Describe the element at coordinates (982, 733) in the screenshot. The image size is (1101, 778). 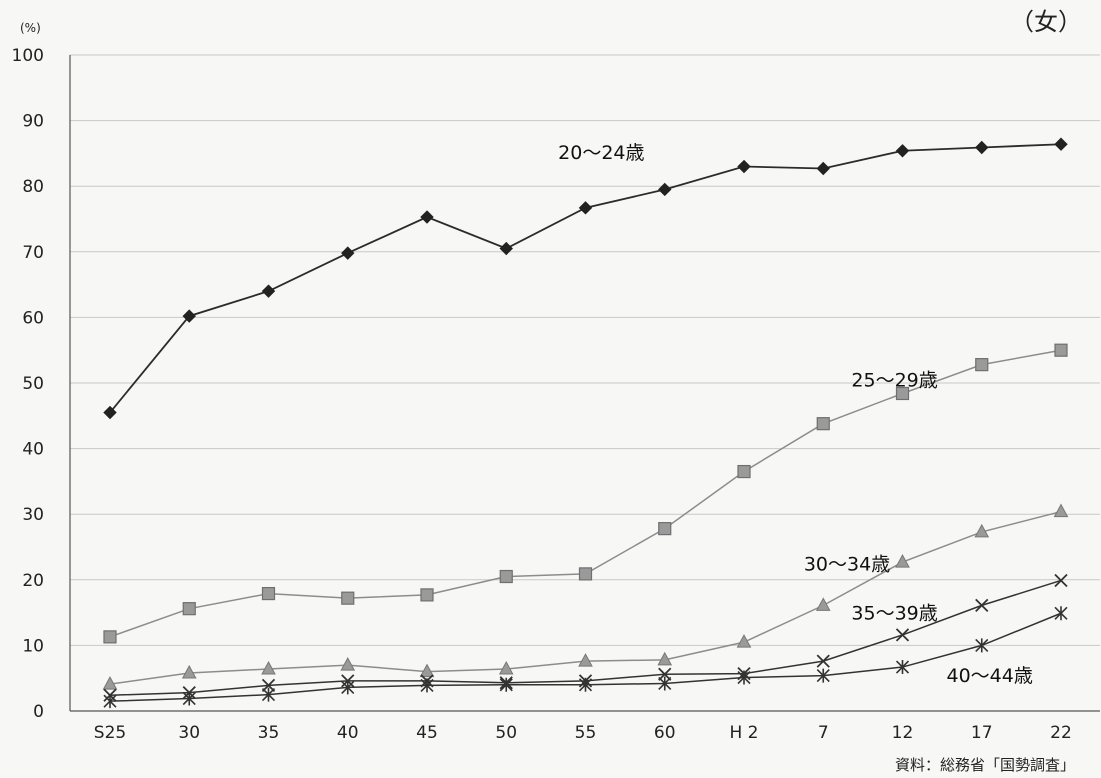
I see `x-tick-label: 17` at that location.